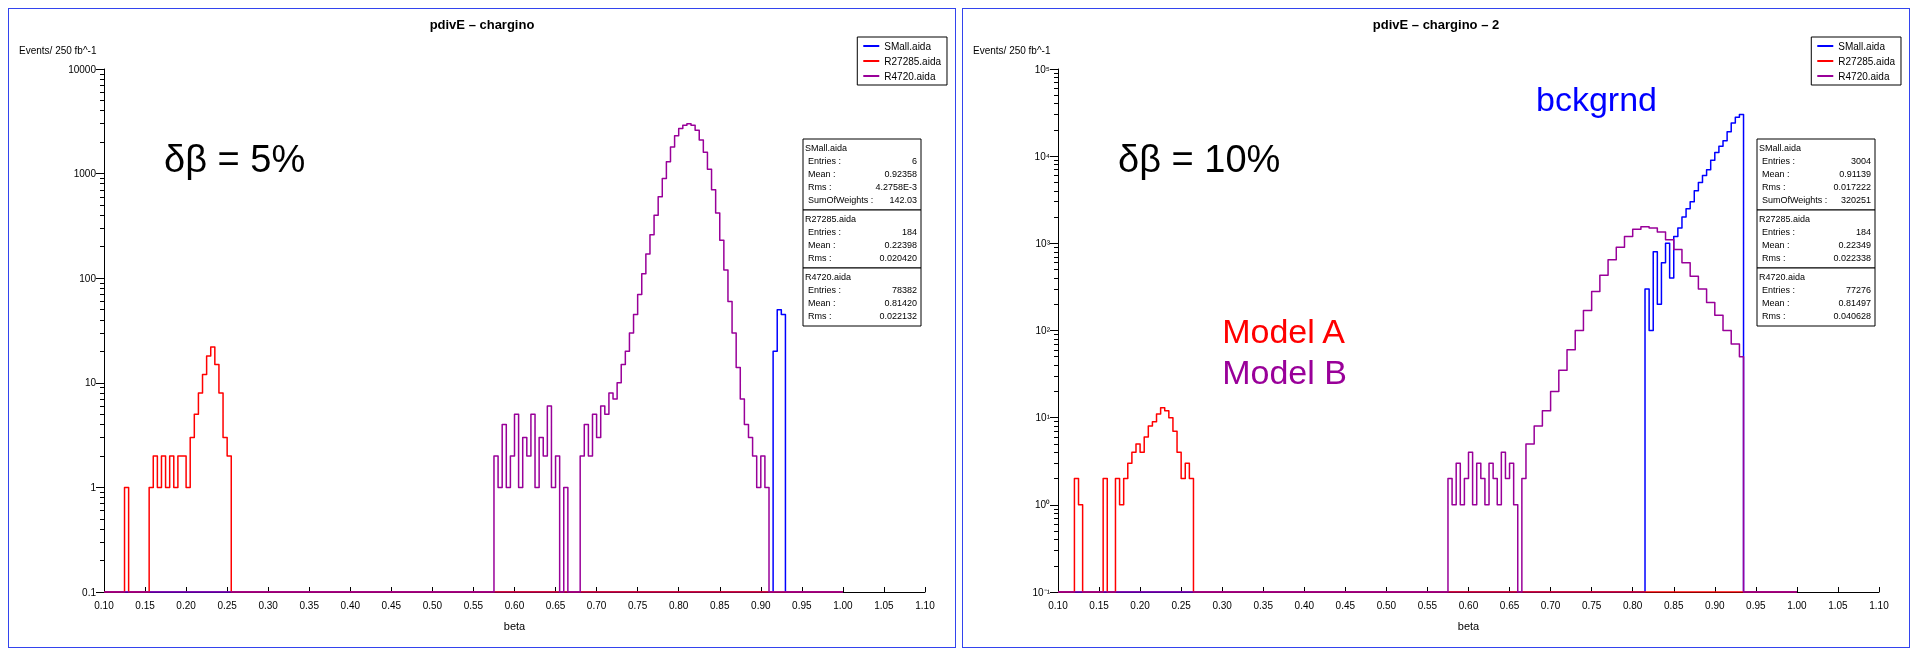 The image size is (1919, 662). Describe the element at coordinates (1815, 173) in the screenshot. I see `text: SMall.aida Entries : 3004 Mean : 0.91139 Rms : 0.017222 SumOfWeights : 320251` at that location.